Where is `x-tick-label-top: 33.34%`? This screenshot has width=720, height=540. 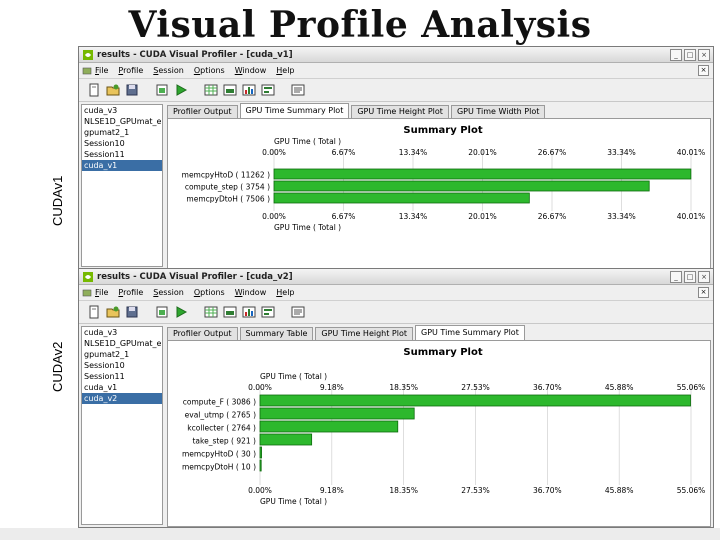 x-tick-label-top: 33.34% is located at coordinates (621, 152).